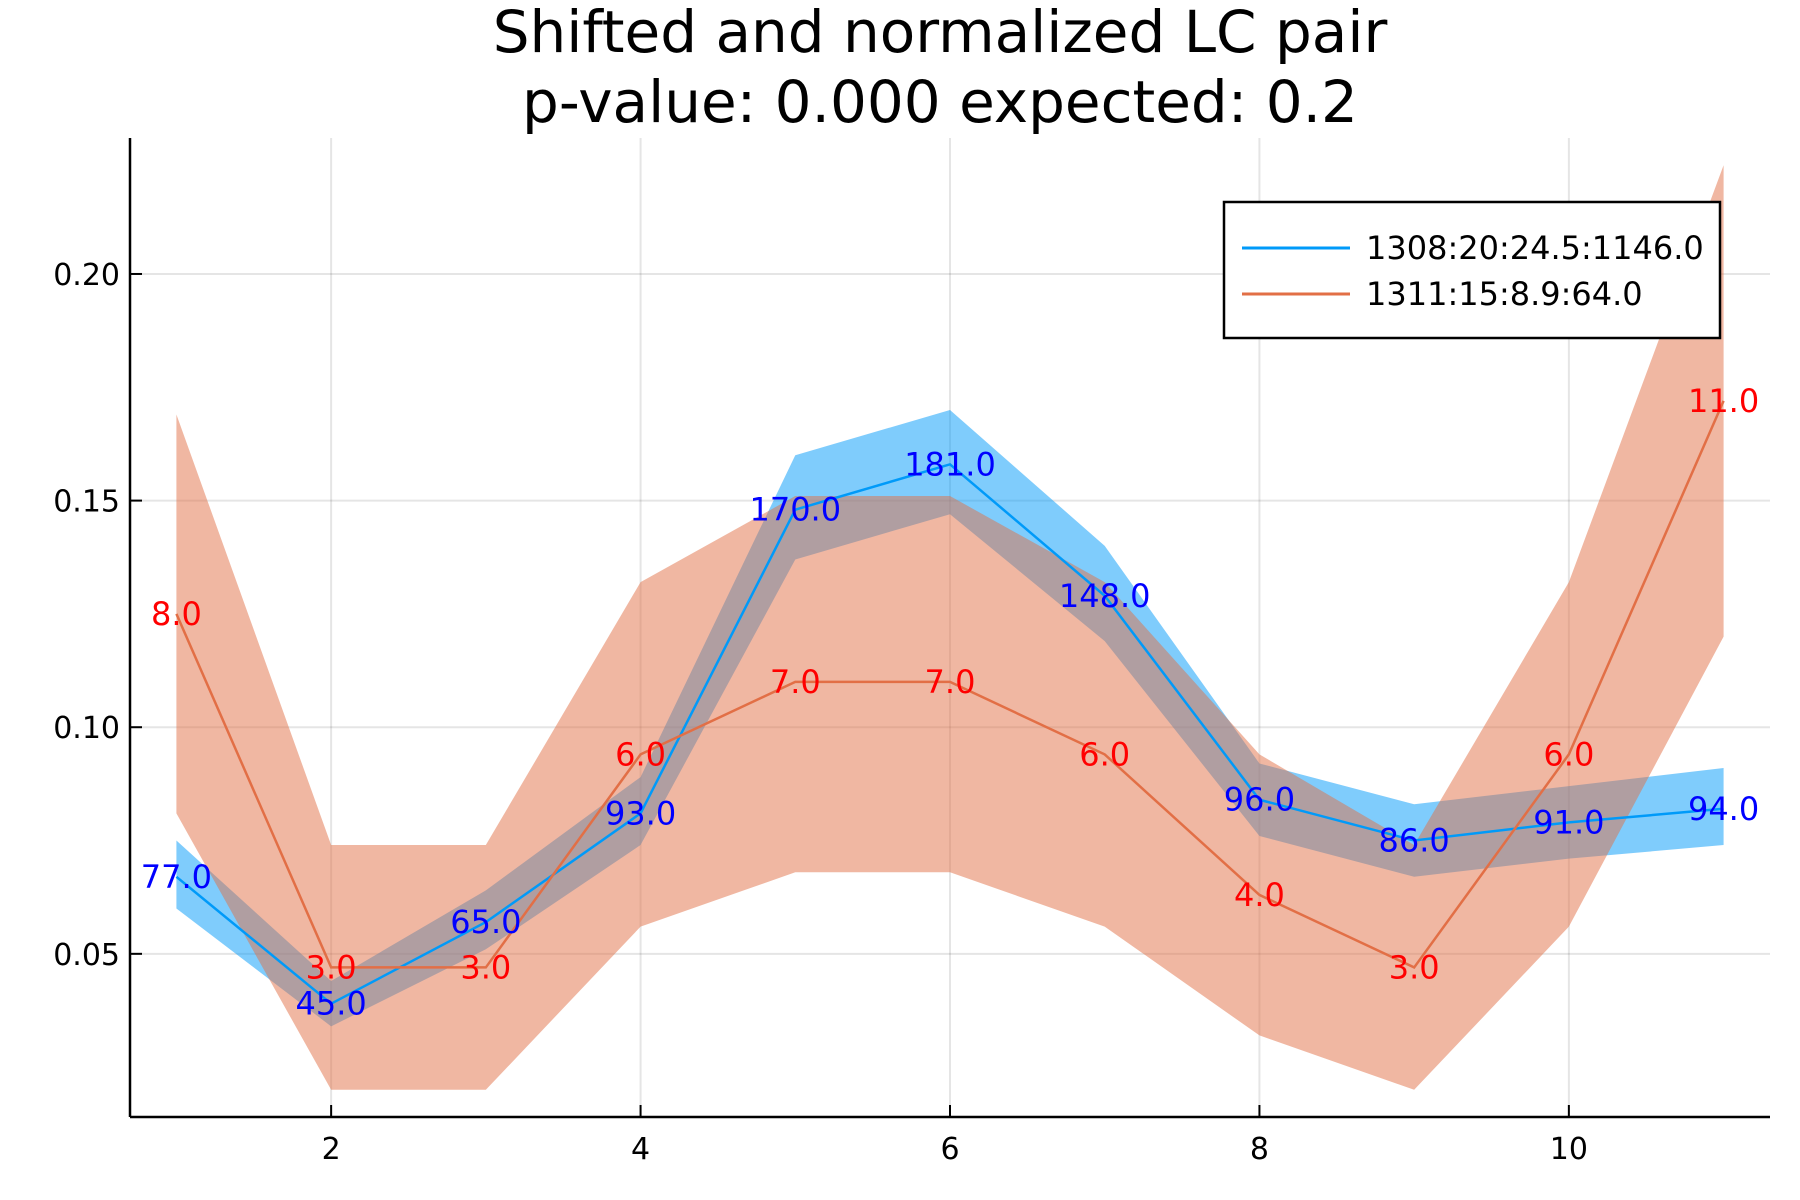  Describe the element at coordinates (86, 728) in the screenshot. I see `y-tick-label: 0.10` at that location.